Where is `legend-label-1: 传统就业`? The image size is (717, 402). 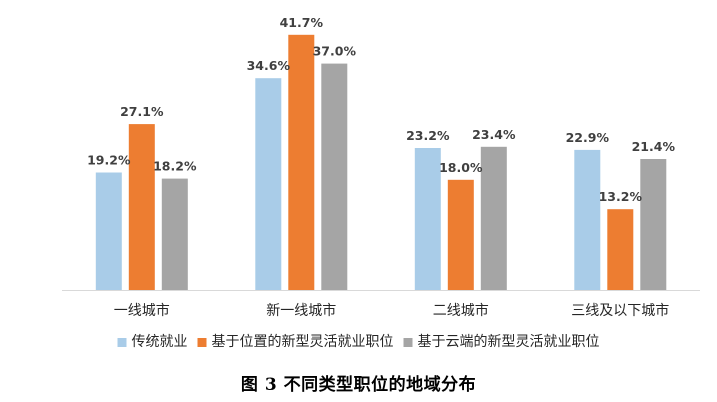
legend-label-1: 传统就业 is located at coordinates (160, 342).